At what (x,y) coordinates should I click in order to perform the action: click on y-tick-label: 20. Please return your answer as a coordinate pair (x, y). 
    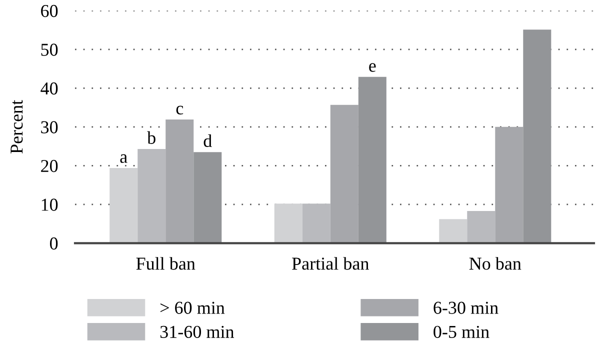
    Looking at the image, I should click on (49, 166).